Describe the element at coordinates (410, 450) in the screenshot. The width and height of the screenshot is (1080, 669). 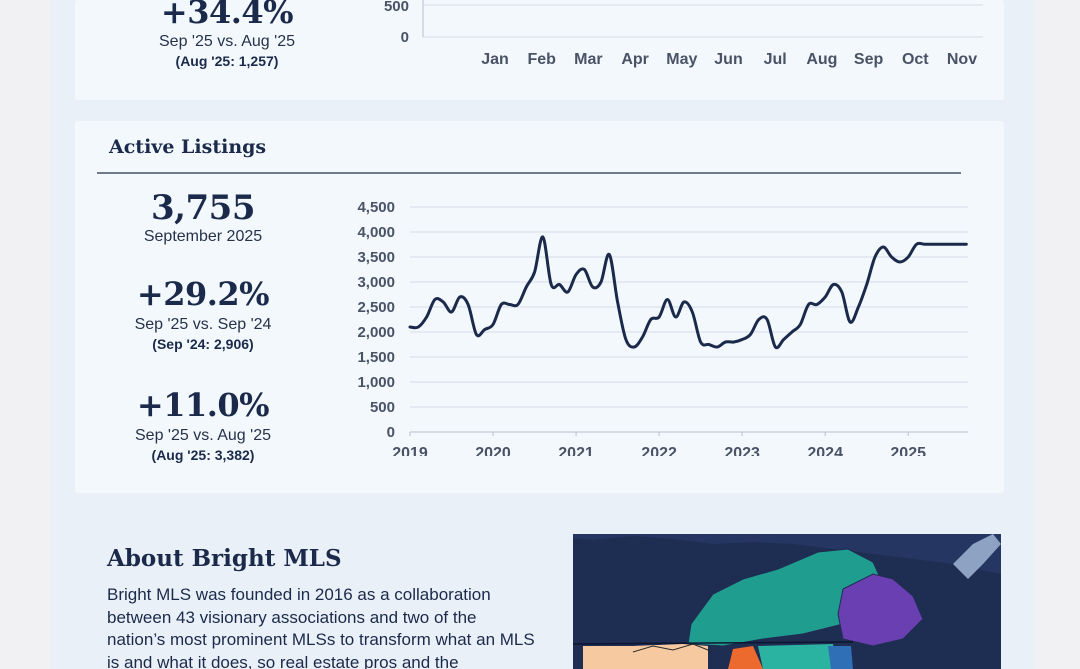
I see `x-tick-label: 2019` at that location.